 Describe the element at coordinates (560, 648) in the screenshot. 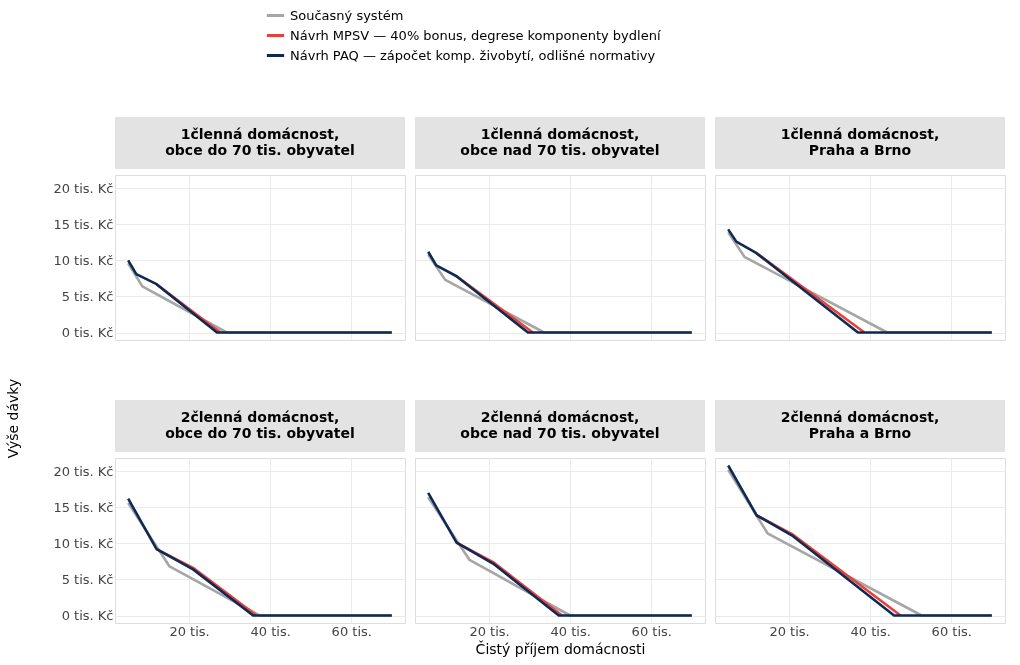

I see `x-axis-title: Čistý příjem domácnosti` at that location.